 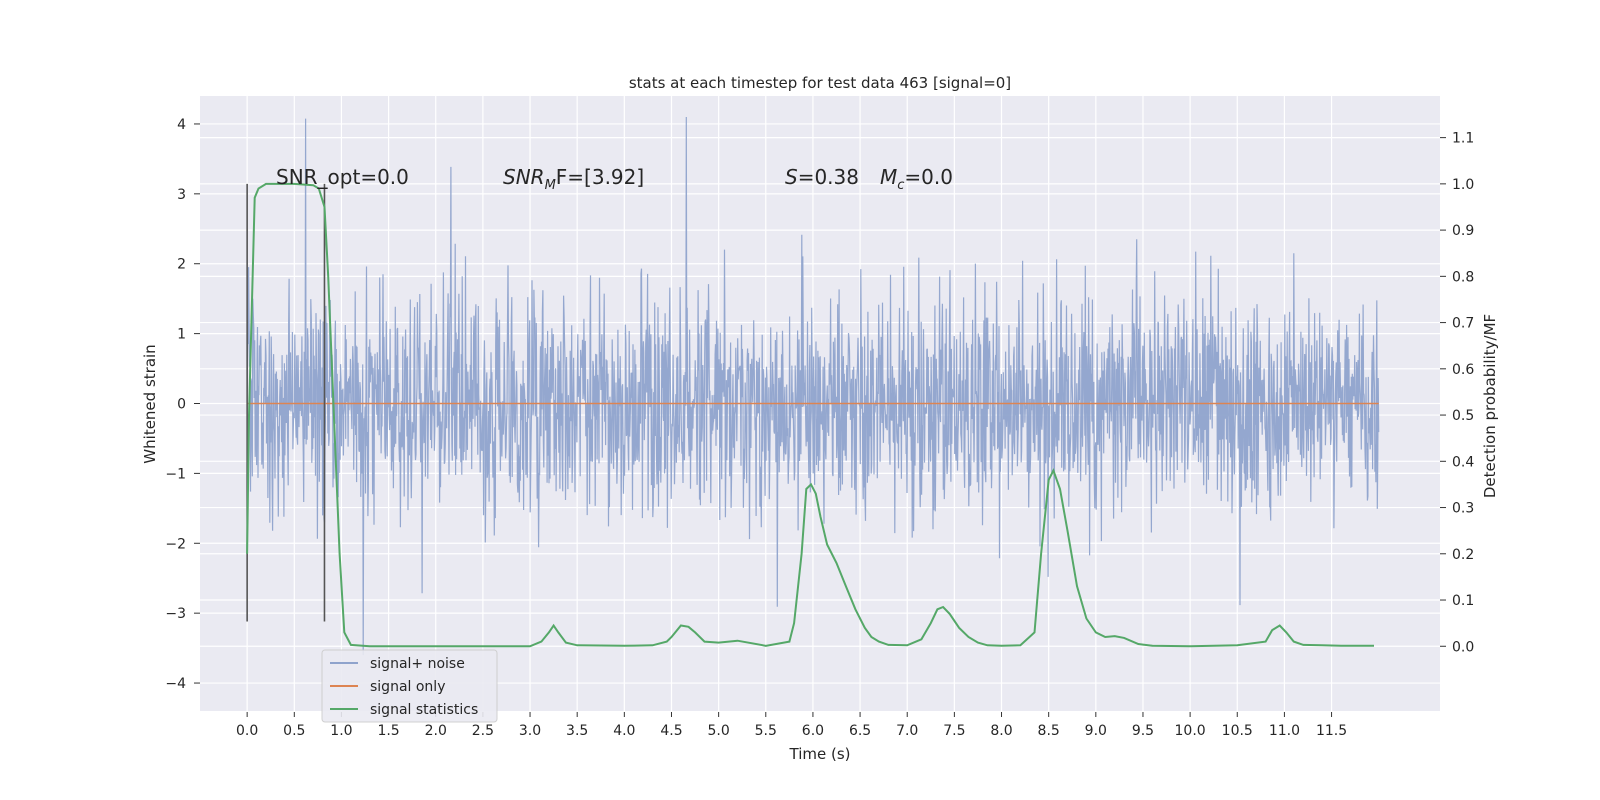 I want to click on x-tick-label: 9.0, so click(x=1096, y=731).